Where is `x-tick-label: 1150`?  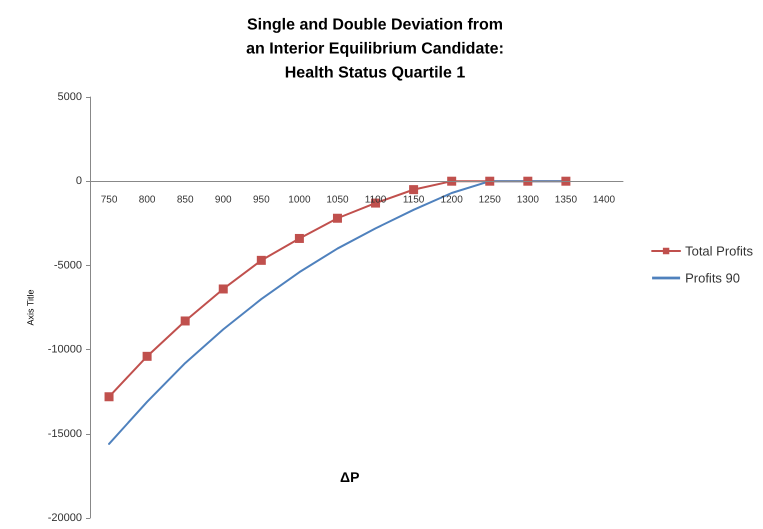
x-tick-label: 1150 is located at coordinates (413, 200).